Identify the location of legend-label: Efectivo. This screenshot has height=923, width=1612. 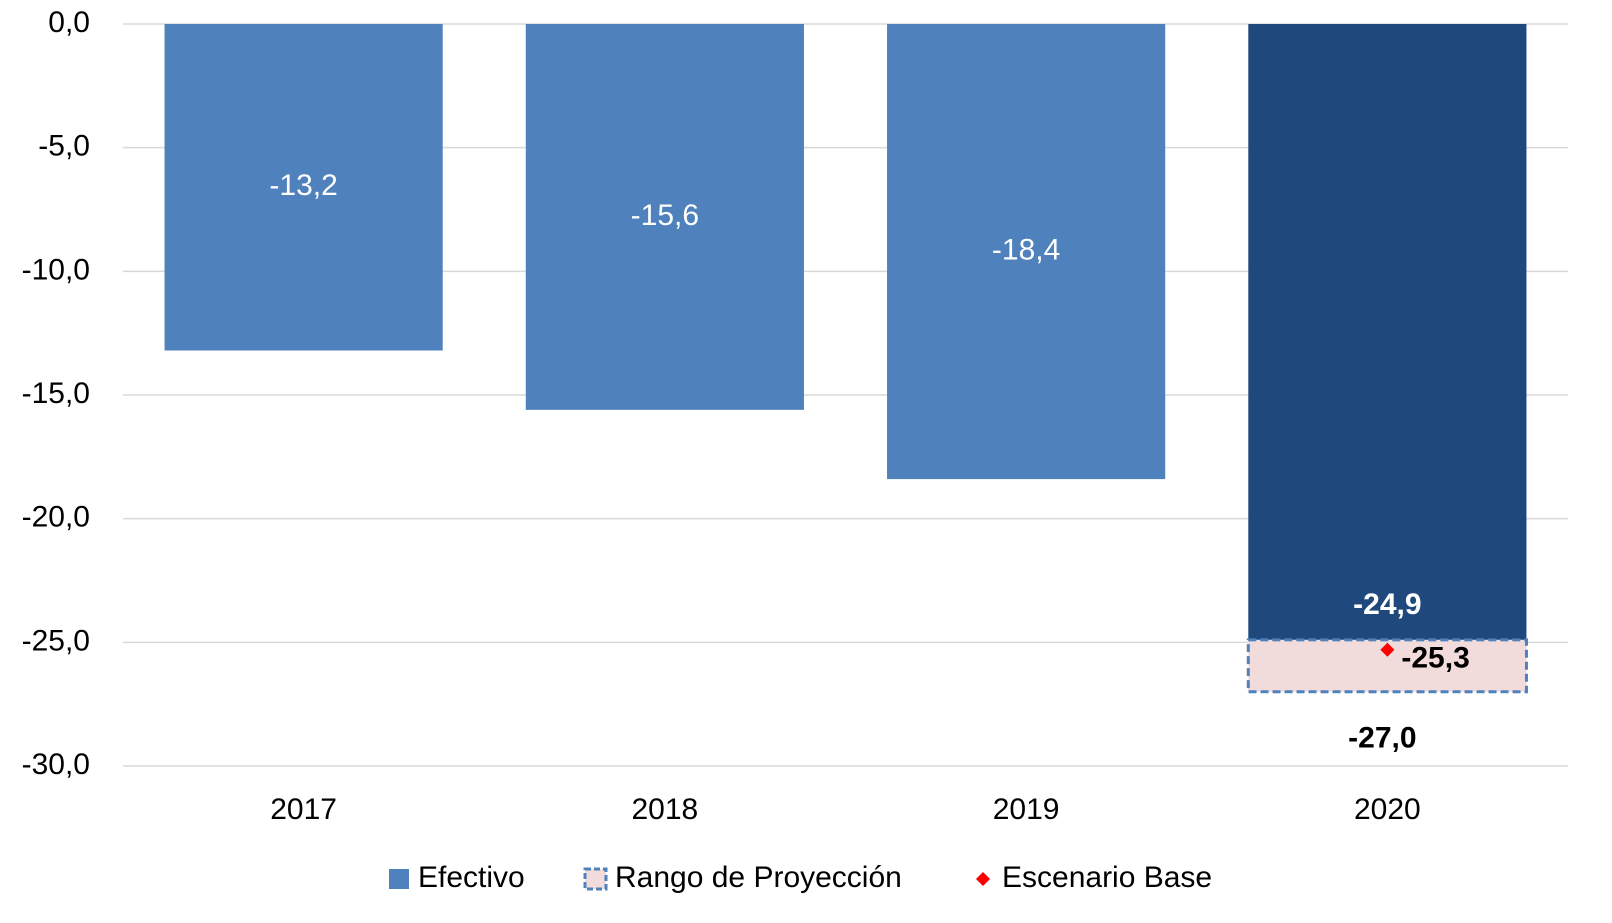
(471, 877).